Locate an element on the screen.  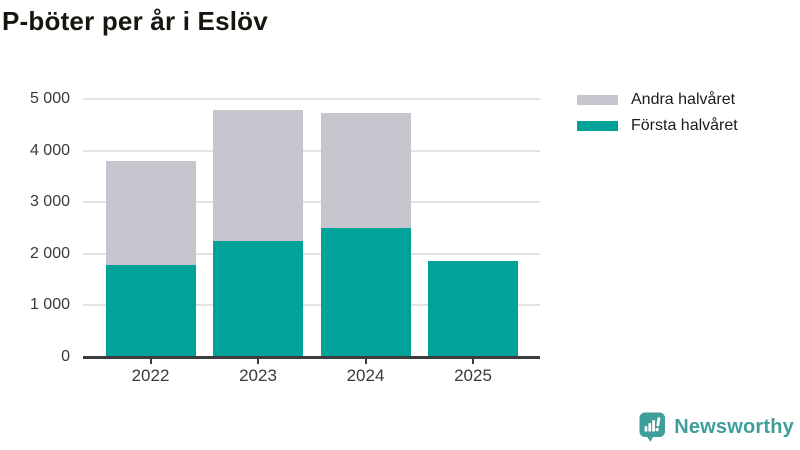
legend-item: Andra halvåret is located at coordinates (657, 99).